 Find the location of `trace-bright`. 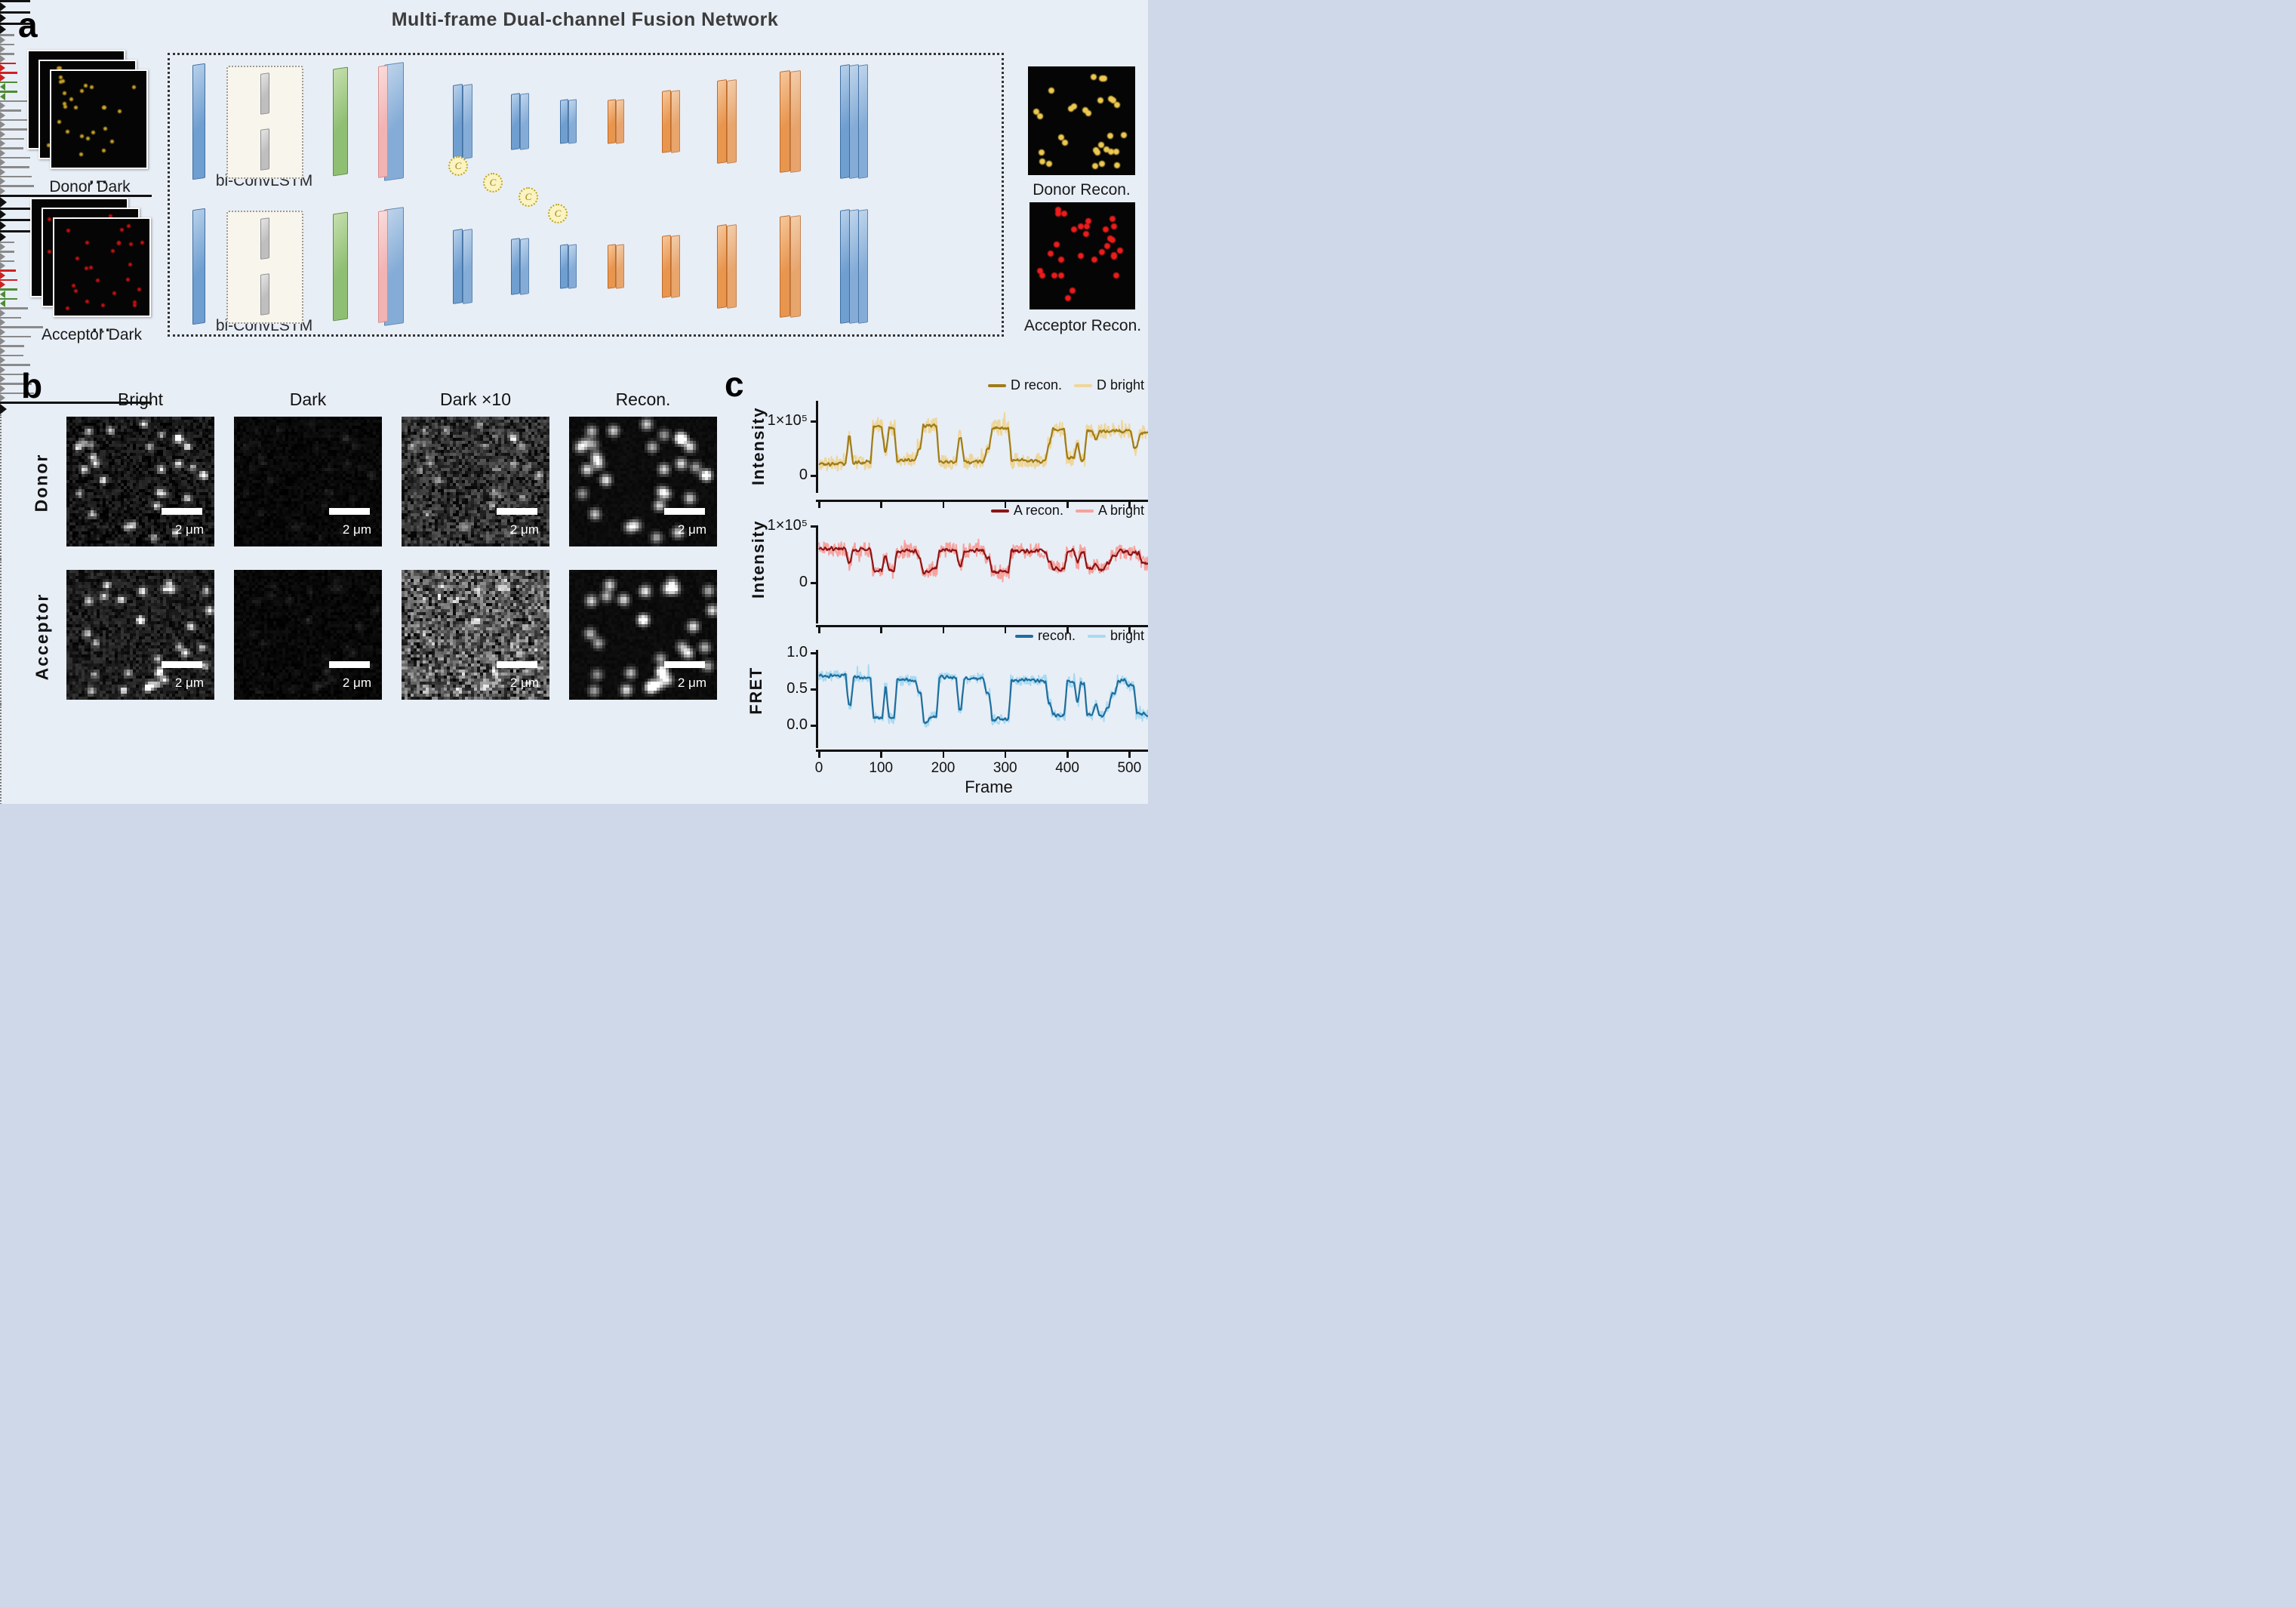

trace-bright is located at coordinates (983, 695).